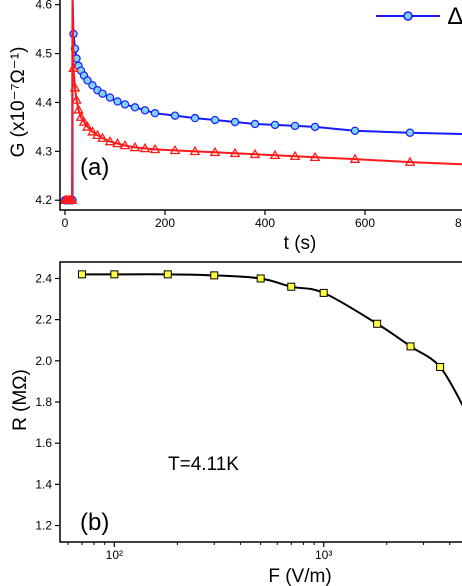 This screenshot has height=586, width=462. What do you see at coordinates (20, 400) in the screenshot?
I see `panel-b-ylabel: R (MΩ)` at bounding box center [20, 400].